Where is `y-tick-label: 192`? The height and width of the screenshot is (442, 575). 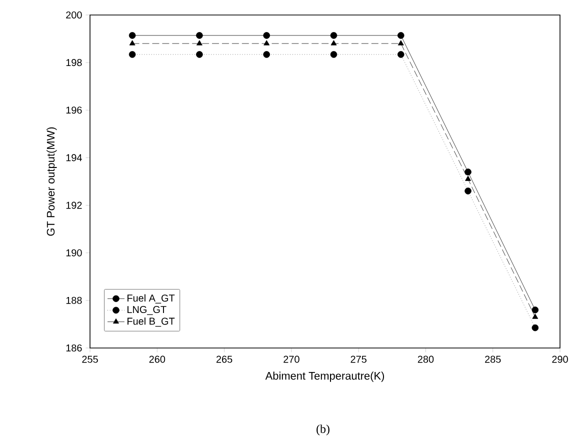
y-tick-label: 192 is located at coordinates (74, 205).